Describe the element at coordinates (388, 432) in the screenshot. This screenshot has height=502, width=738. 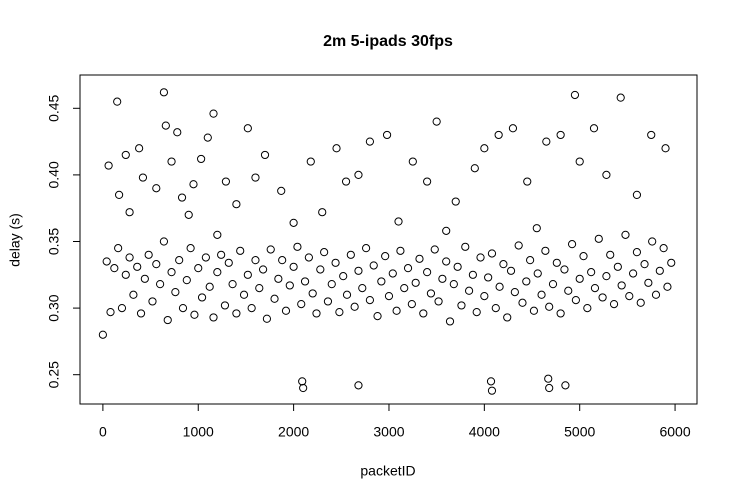
I see `x-tick-label: 3000` at that location.